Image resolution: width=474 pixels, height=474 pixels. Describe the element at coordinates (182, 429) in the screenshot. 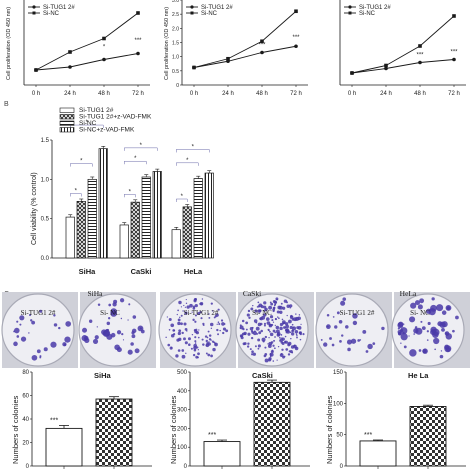

I see `y-tick-label: 200` at that location.